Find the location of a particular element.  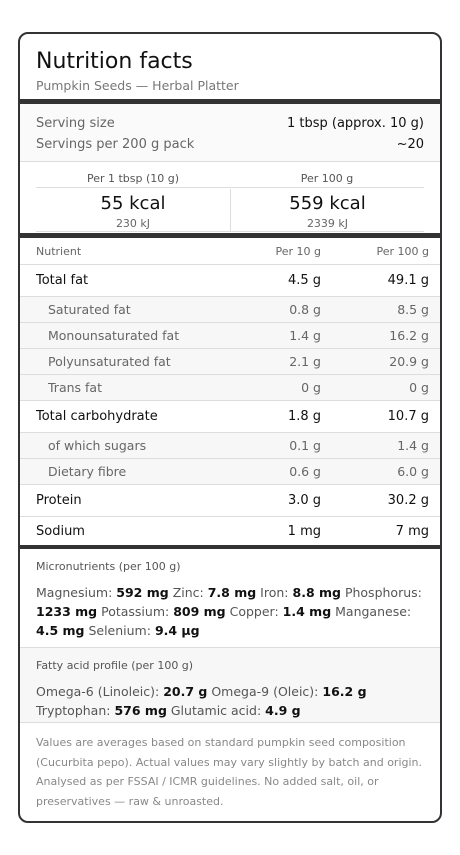

column-header: Nutrient is located at coordinates (59, 251).